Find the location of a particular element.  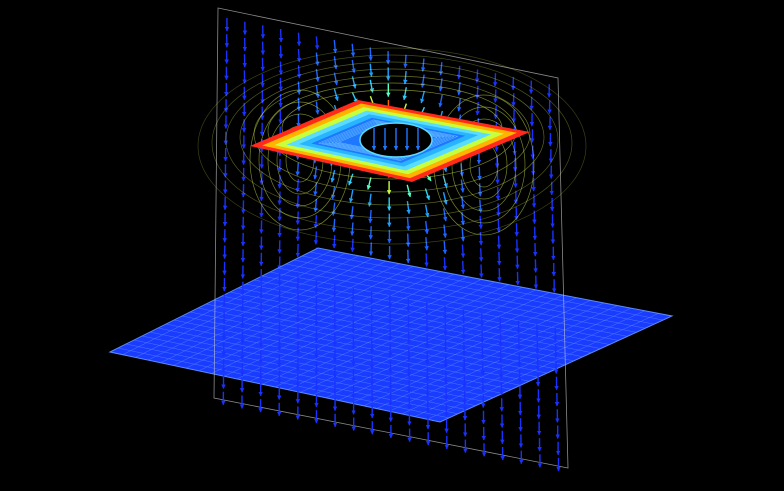

plate-hole-rim is located at coordinates (396, 140).